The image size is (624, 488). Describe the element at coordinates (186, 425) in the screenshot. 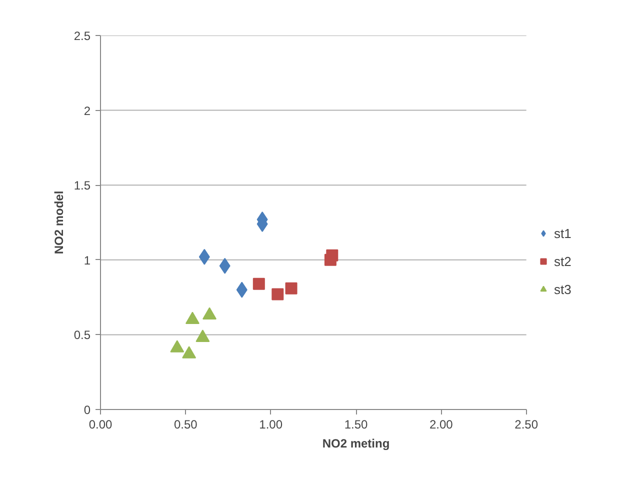

I see `x-tick-label: 0.50` at that location.